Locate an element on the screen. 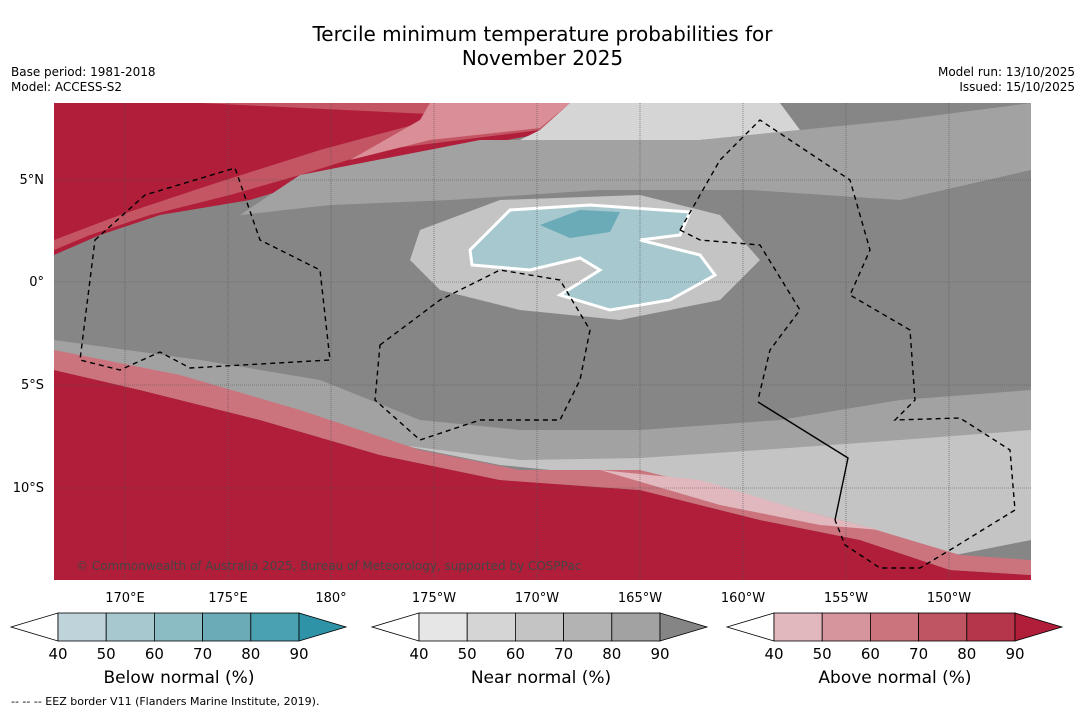 This screenshot has width=1085, height=713. base-period: Base period: 1981-2018 is located at coordinates (83, 72).